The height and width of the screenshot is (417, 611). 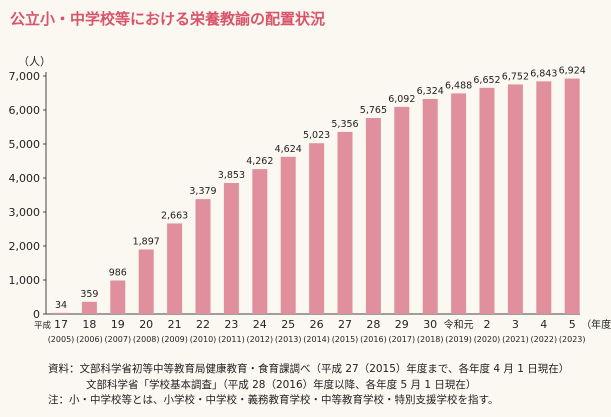 I want to click on x-tick-sublabel: (2013), so click(x=288, y=339).